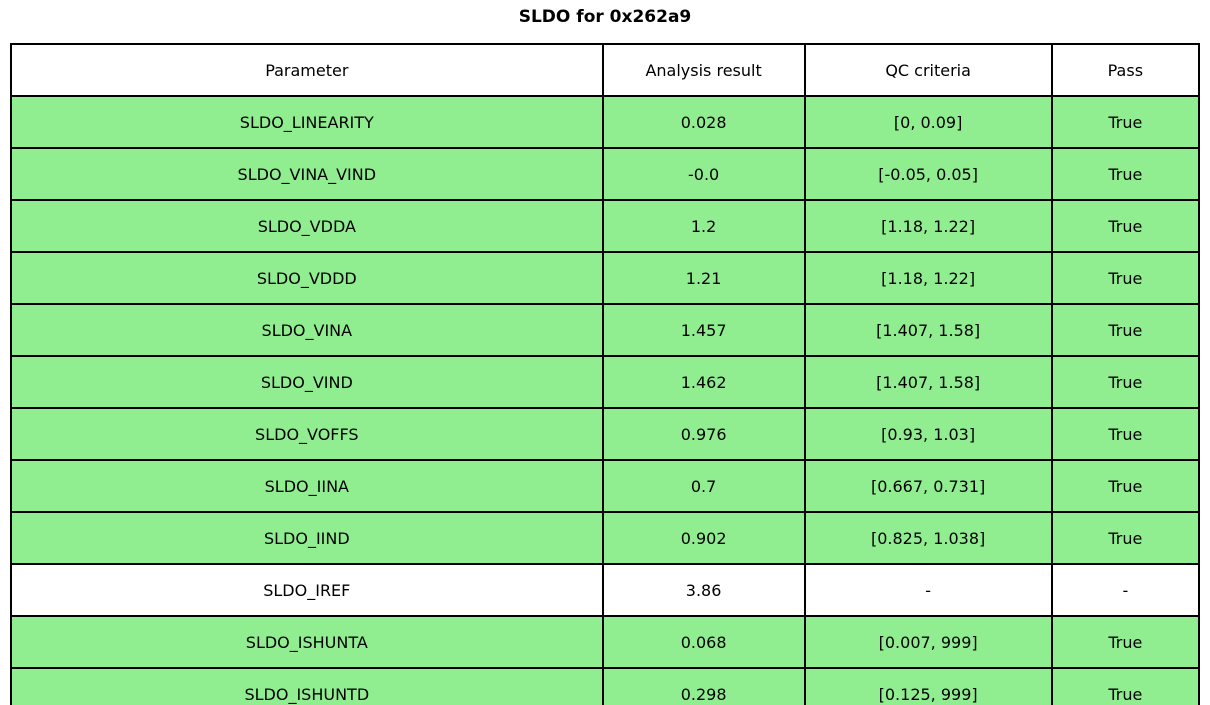 The image size is (1210, 705). I want to click on cell-result: 1.2, so click(703, 226).